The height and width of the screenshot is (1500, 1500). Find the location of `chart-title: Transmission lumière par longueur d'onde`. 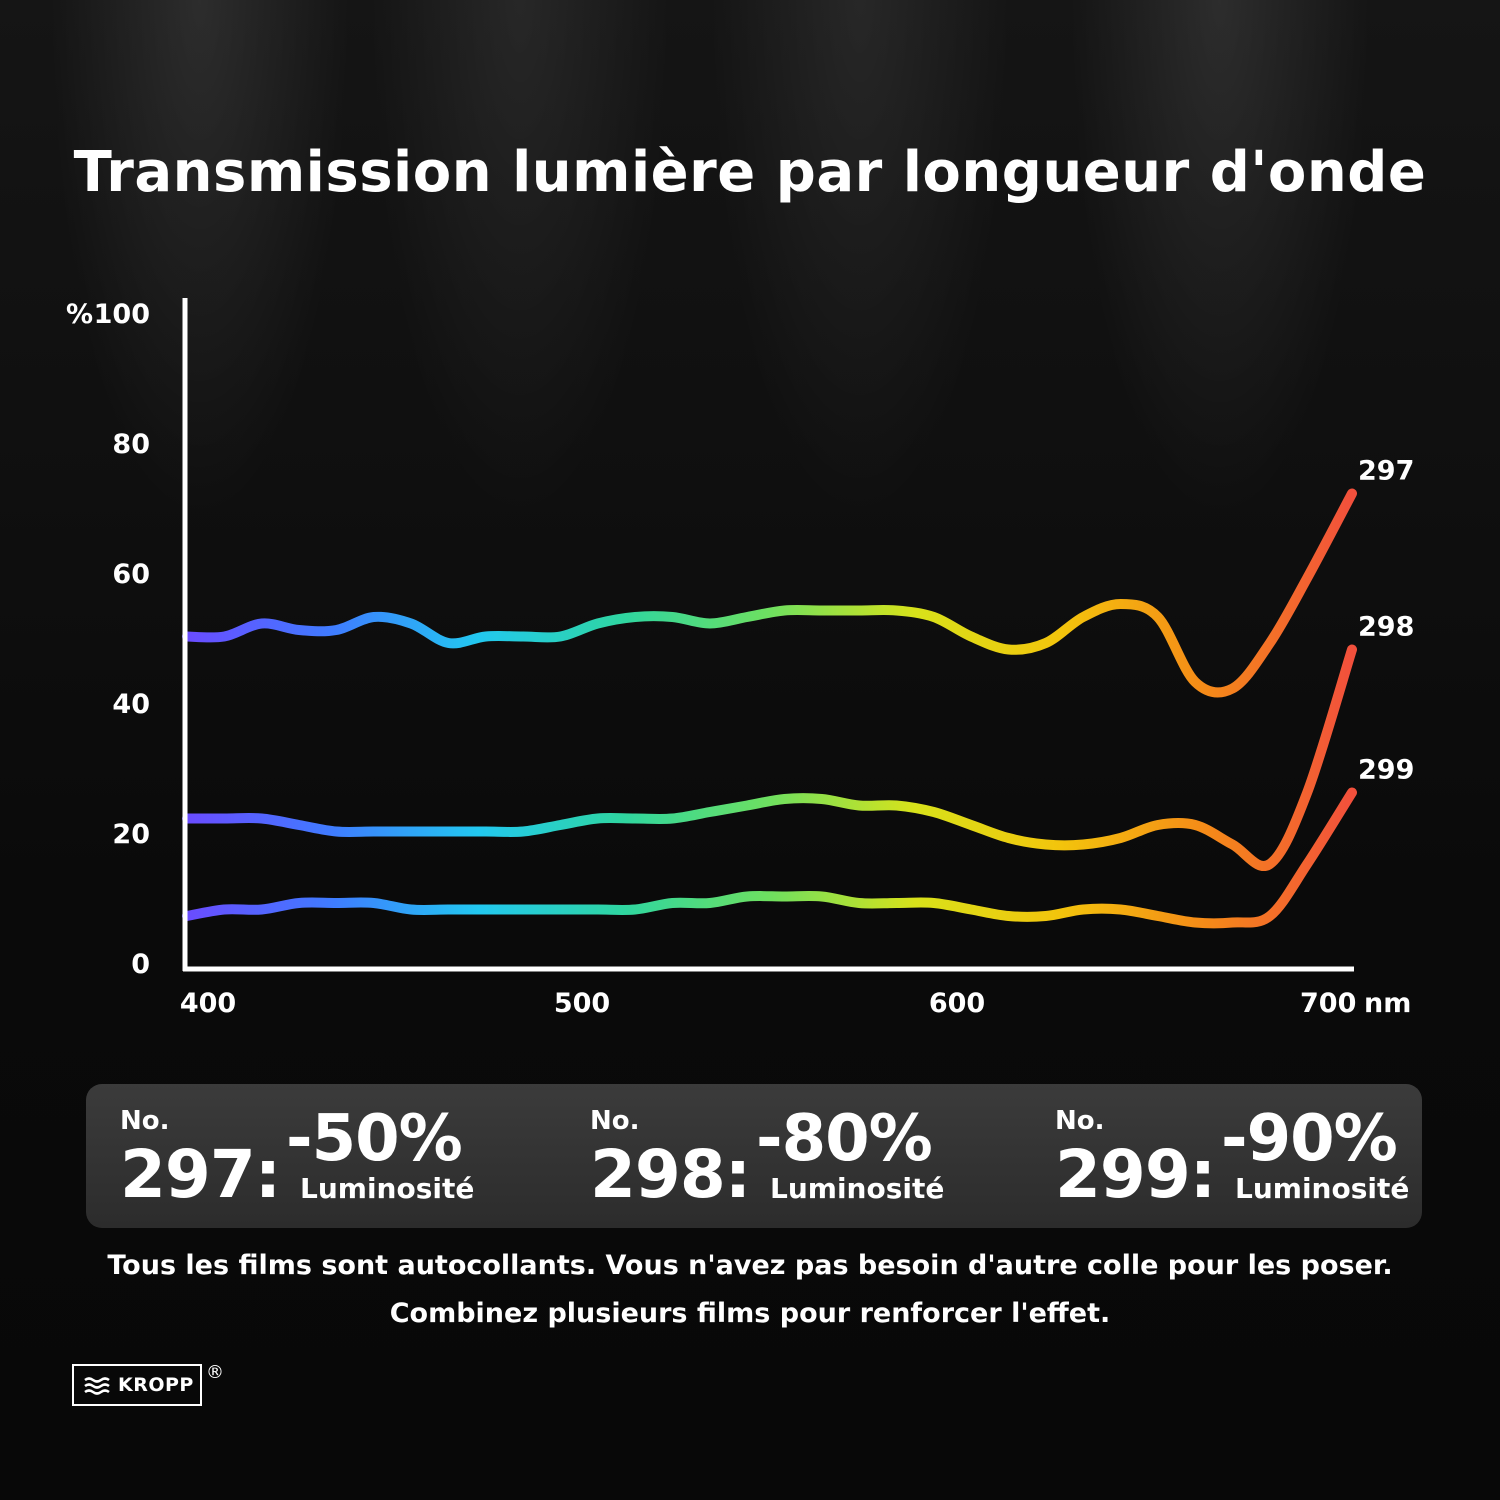

chart-title: Transmission lumière par longueur d'onde is located at coordinates (750, 172).